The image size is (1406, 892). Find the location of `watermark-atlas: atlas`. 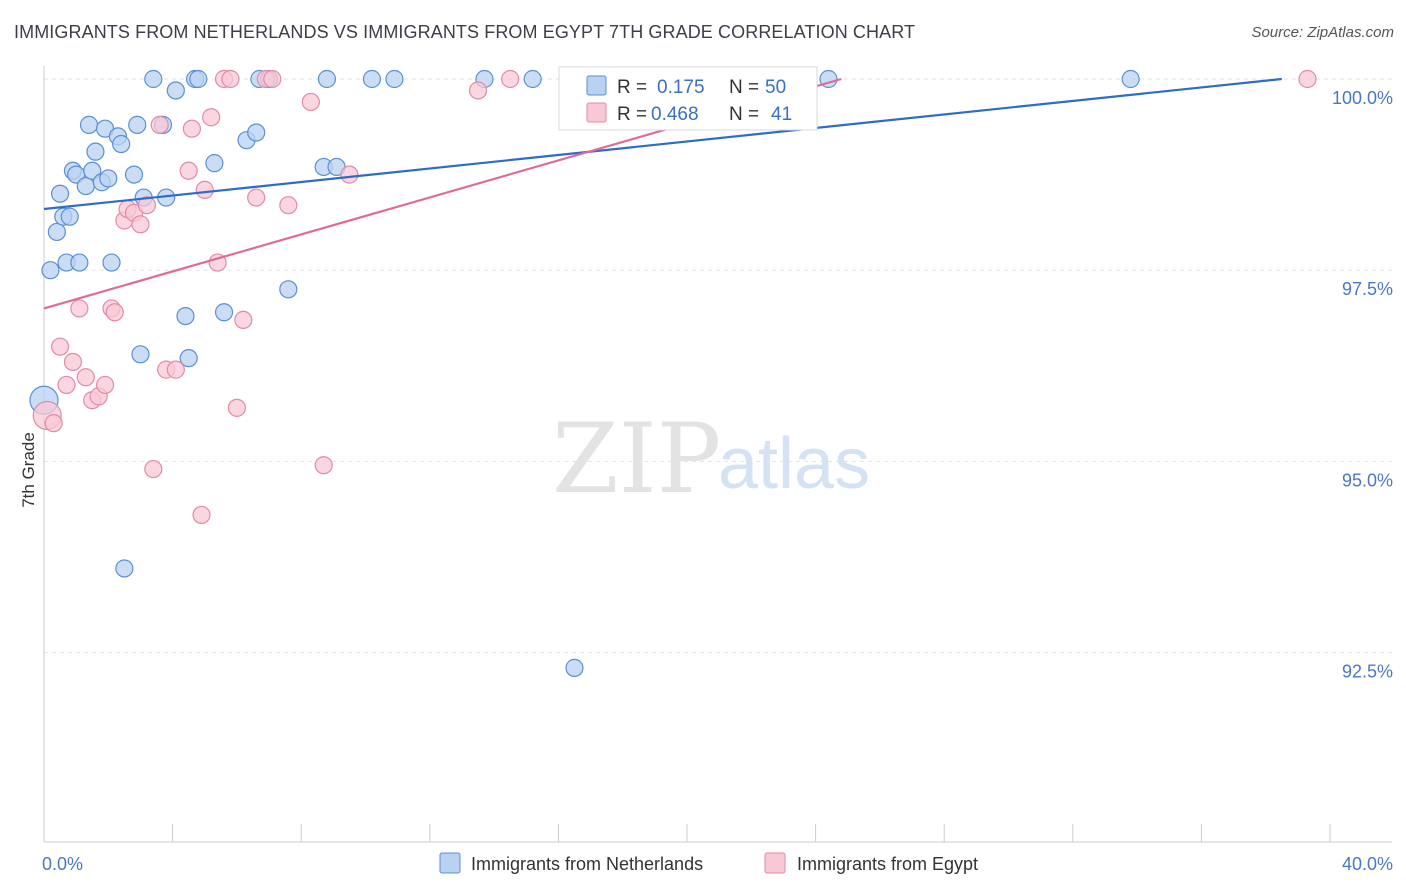

watermark-atlas: atlas is located at coordinates (794, 464).